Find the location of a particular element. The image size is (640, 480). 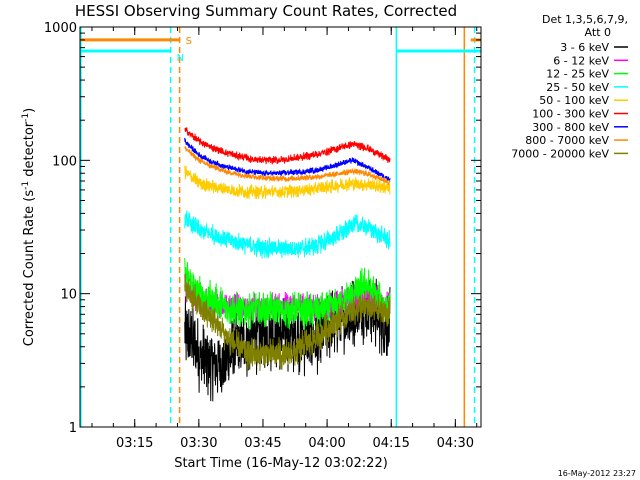

y-axis-label: Corrected Count Rate (s-1 detector-1) is located at coordinates (29, 227).